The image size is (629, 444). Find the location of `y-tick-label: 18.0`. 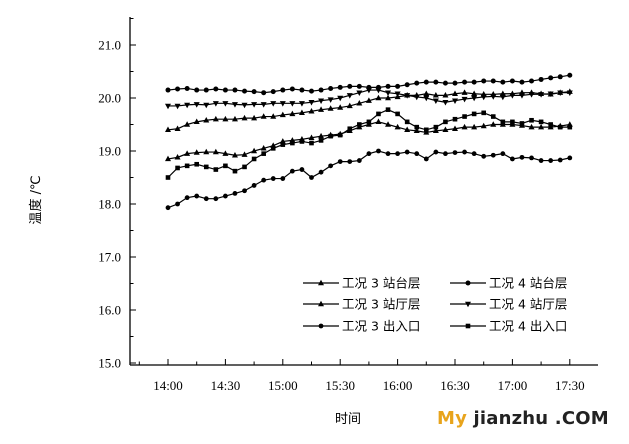

y-tick-label: 18.0 is located at coordinates (109, 204).